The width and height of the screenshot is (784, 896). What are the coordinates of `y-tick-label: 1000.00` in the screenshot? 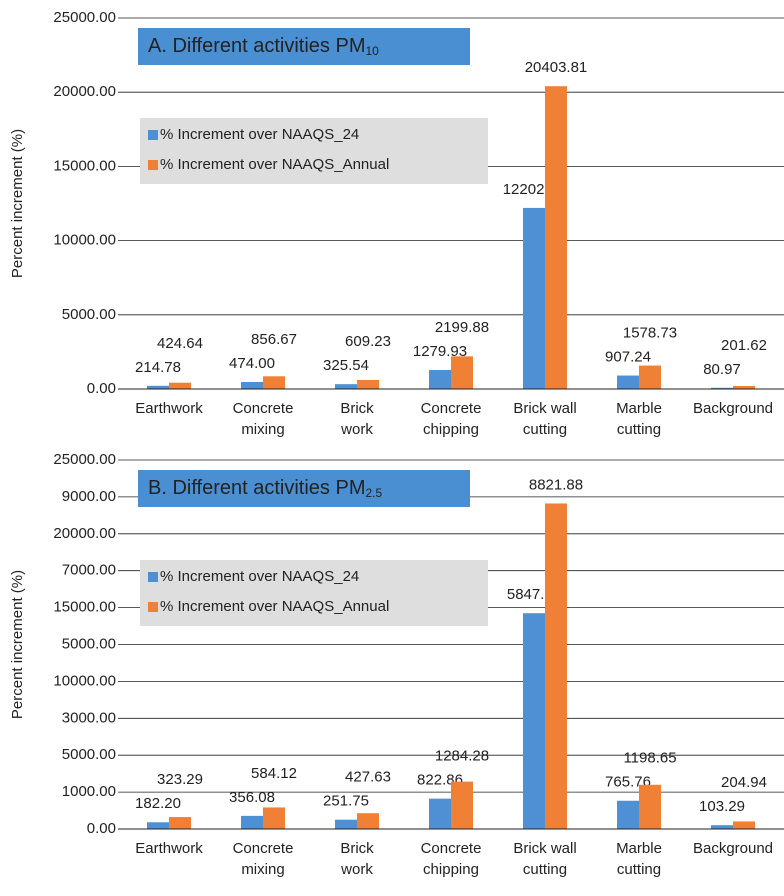 It's located at (89, 791).